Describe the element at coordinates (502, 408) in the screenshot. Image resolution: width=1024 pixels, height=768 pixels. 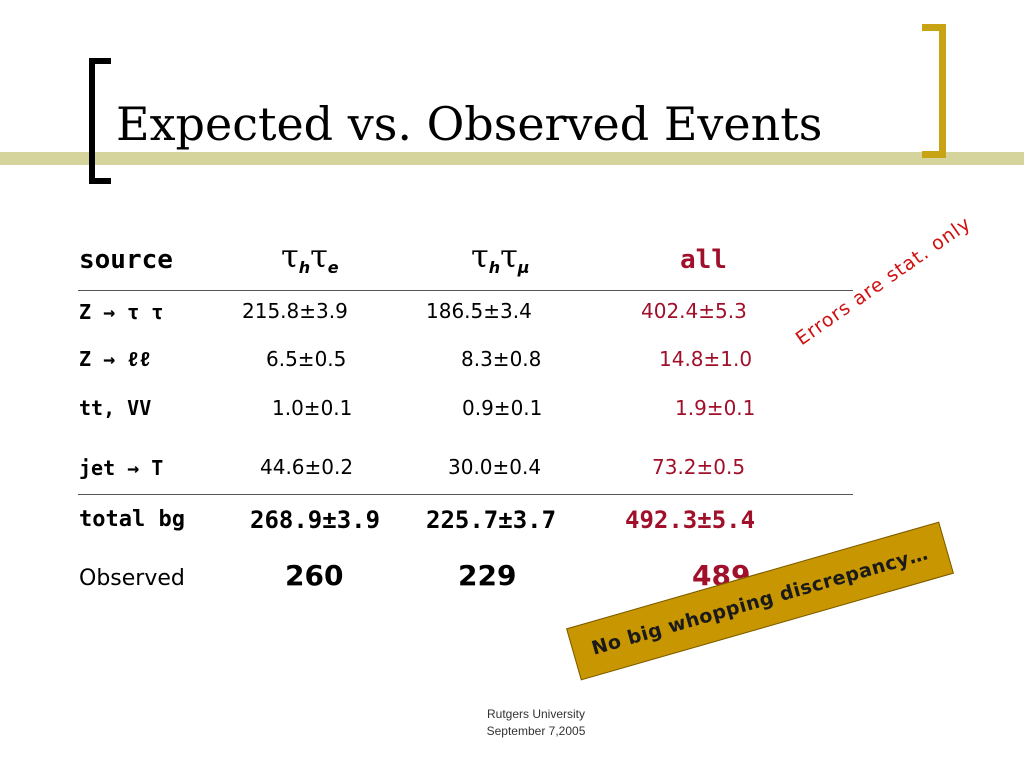
I see `row-value-col2: 0.9±0.1` at that location.